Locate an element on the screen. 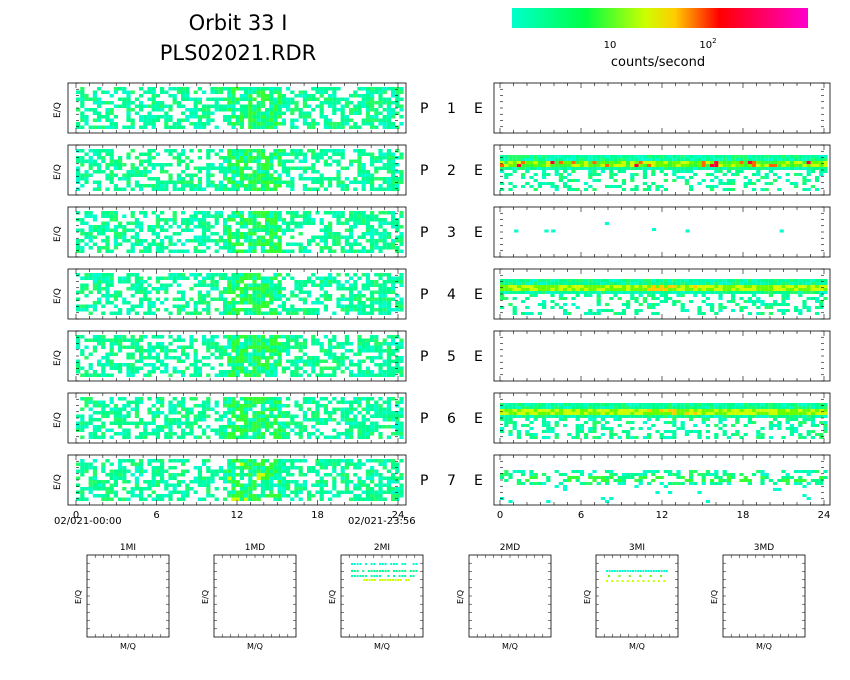  mass-panel-1MD: 1MD M/Q E/Q is located at coordinates (249, 597).